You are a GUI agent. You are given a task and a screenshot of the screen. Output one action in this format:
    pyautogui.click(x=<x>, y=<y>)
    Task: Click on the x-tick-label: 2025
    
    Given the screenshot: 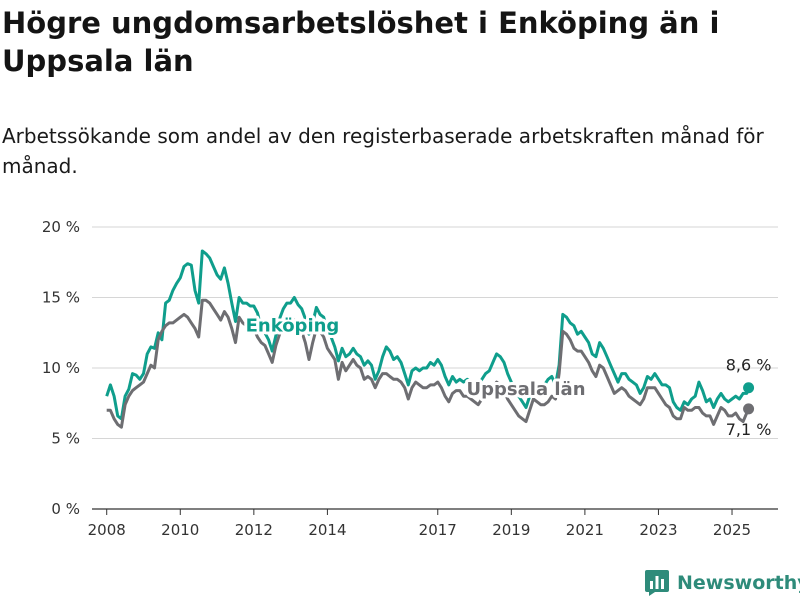 What is the action you would take?
    pyautogui.click(x=732, y=530)
    